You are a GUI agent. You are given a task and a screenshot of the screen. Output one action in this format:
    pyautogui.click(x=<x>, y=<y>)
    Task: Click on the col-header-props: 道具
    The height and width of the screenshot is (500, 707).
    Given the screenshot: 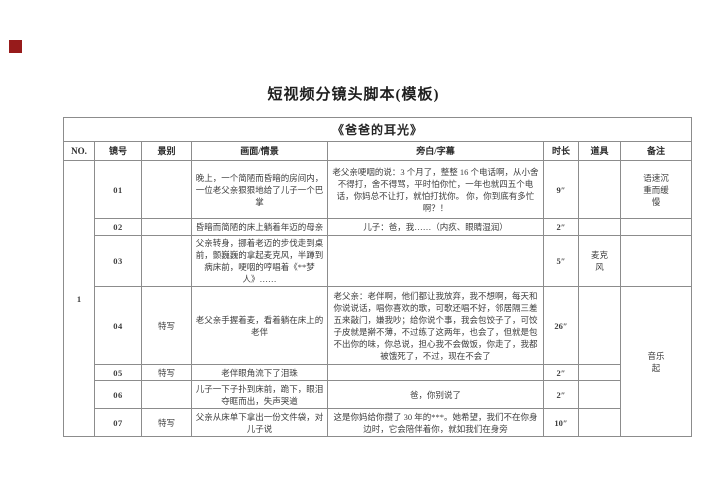 What is the action you would take?
    pyautogui.click(x=599, y=151)
    